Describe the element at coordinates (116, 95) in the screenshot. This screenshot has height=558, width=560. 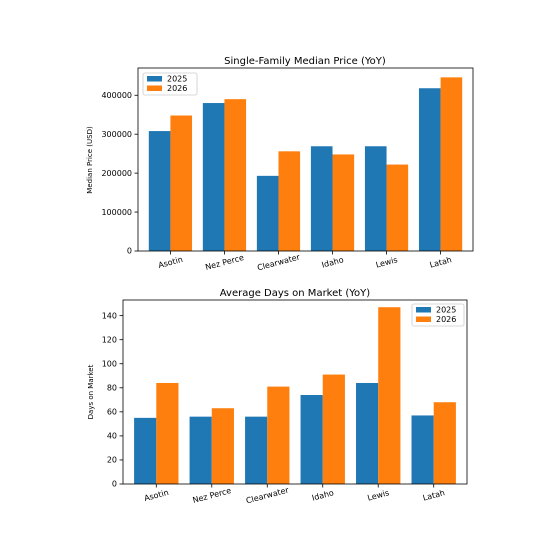
I see `y-tick-label: 400000` at that location.